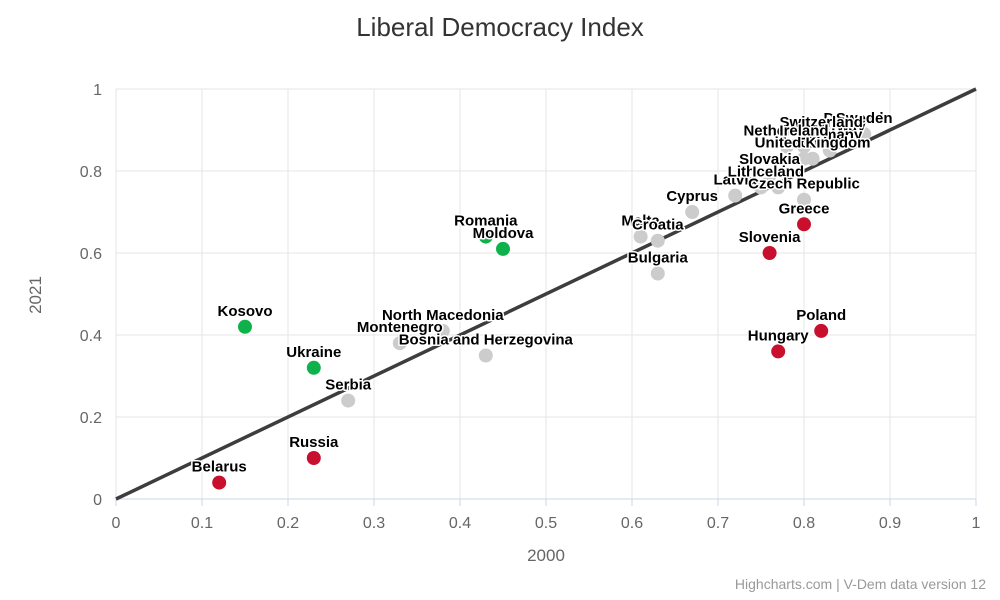  I want to click on data-point-poland, so click(821, 330).